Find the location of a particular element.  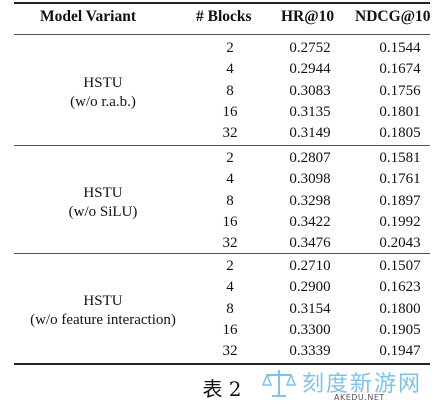

ndcg10-cell: 0.1761 is located at coordinates (400, 179).